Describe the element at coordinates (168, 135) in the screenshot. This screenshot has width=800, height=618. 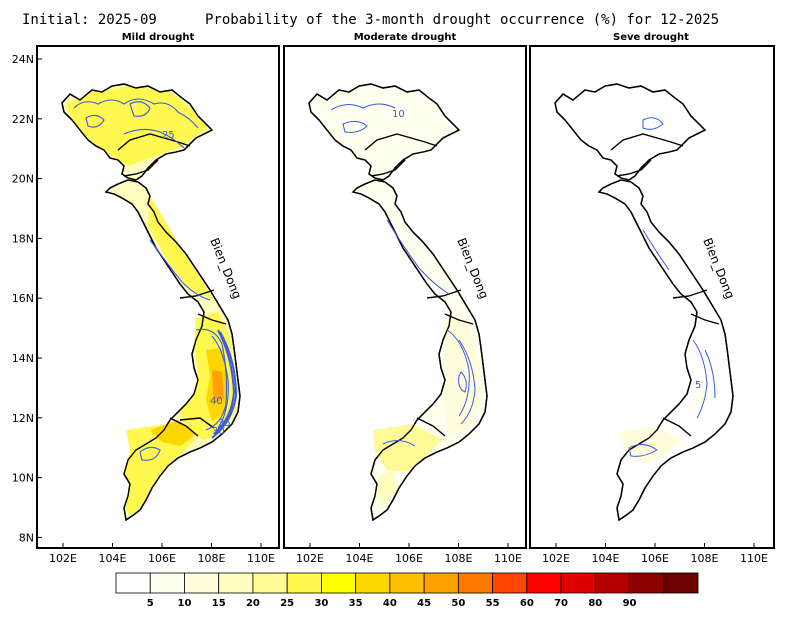
I see `contour-label-25: 25` at that location.